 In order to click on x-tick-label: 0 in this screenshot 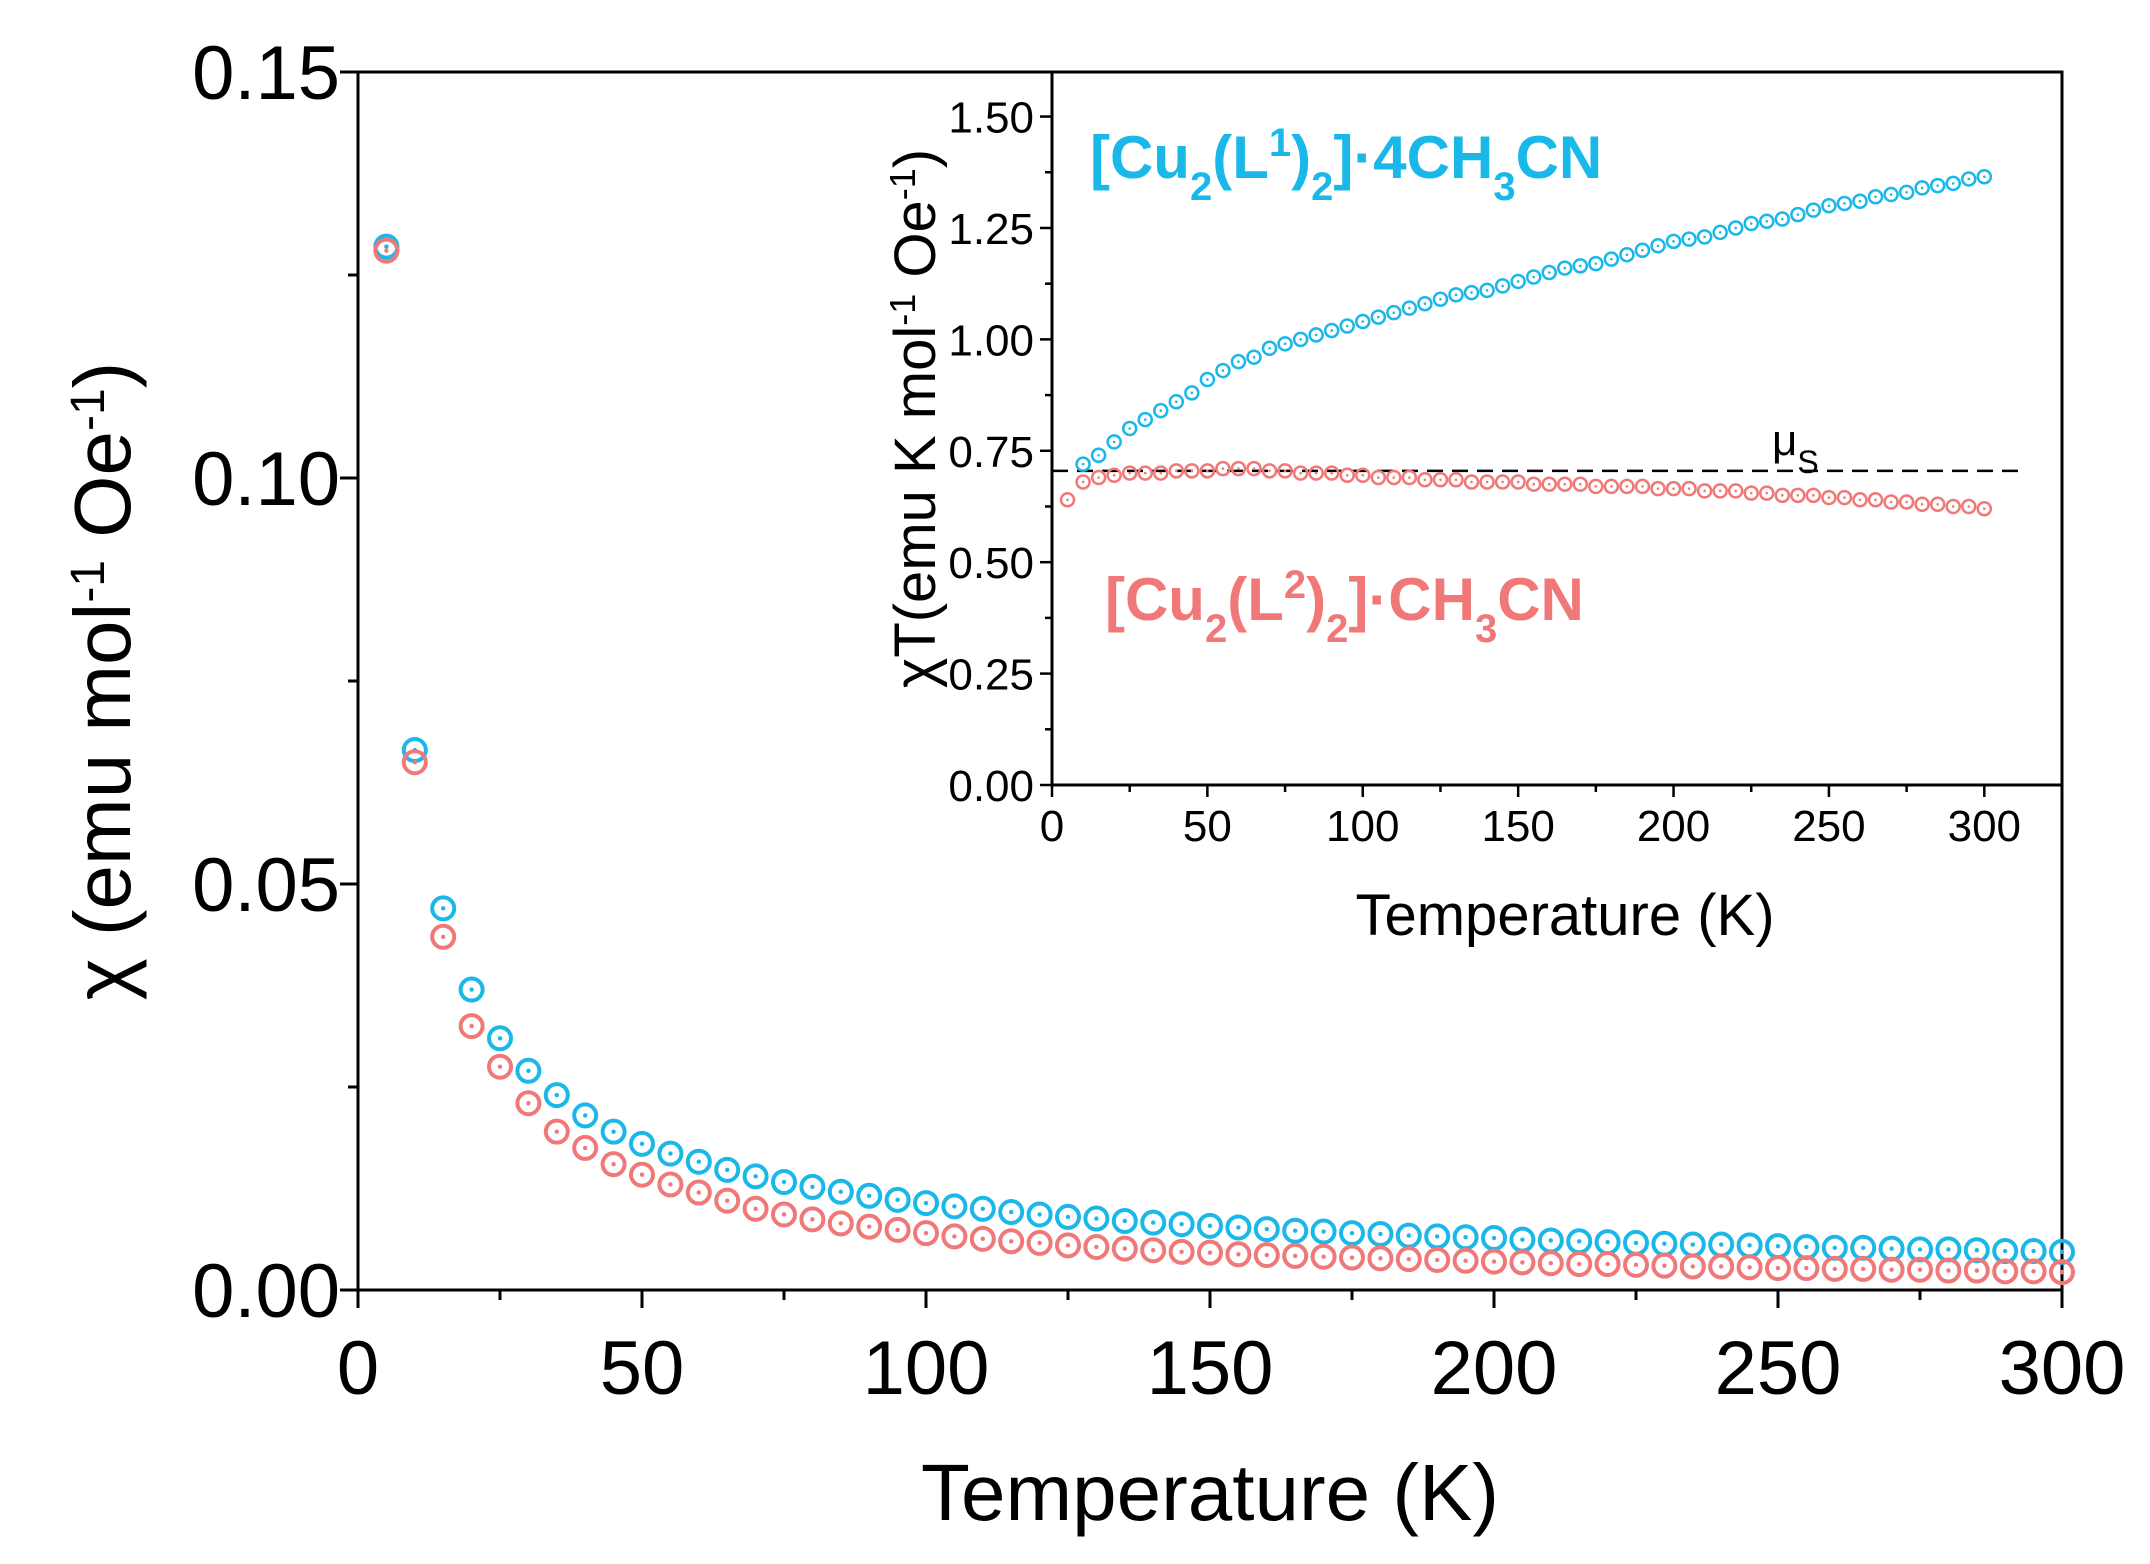, I will do `click(358, 1368)`.